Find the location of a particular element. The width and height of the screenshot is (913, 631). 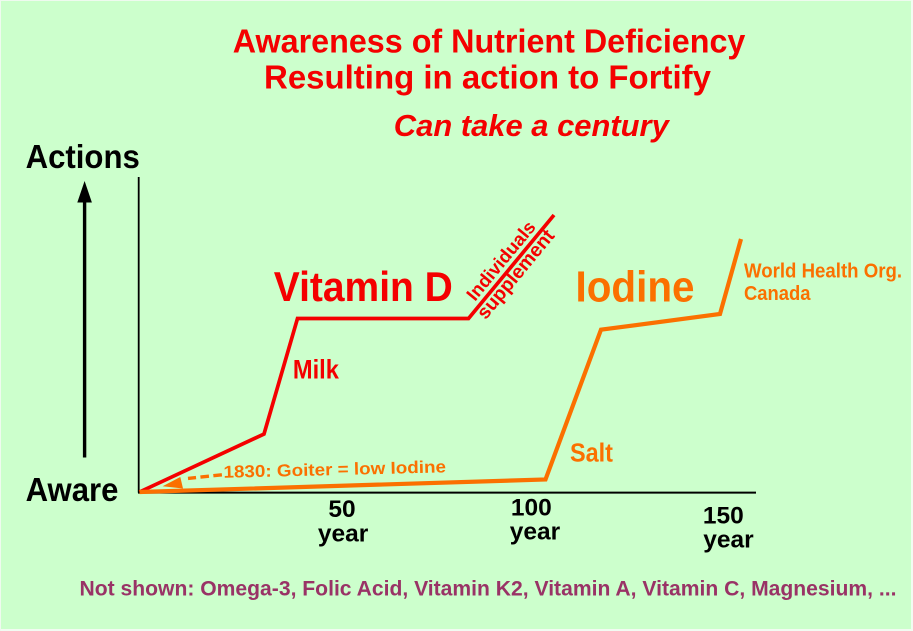

svg-text: 50 is located at coordinates (341, 509).